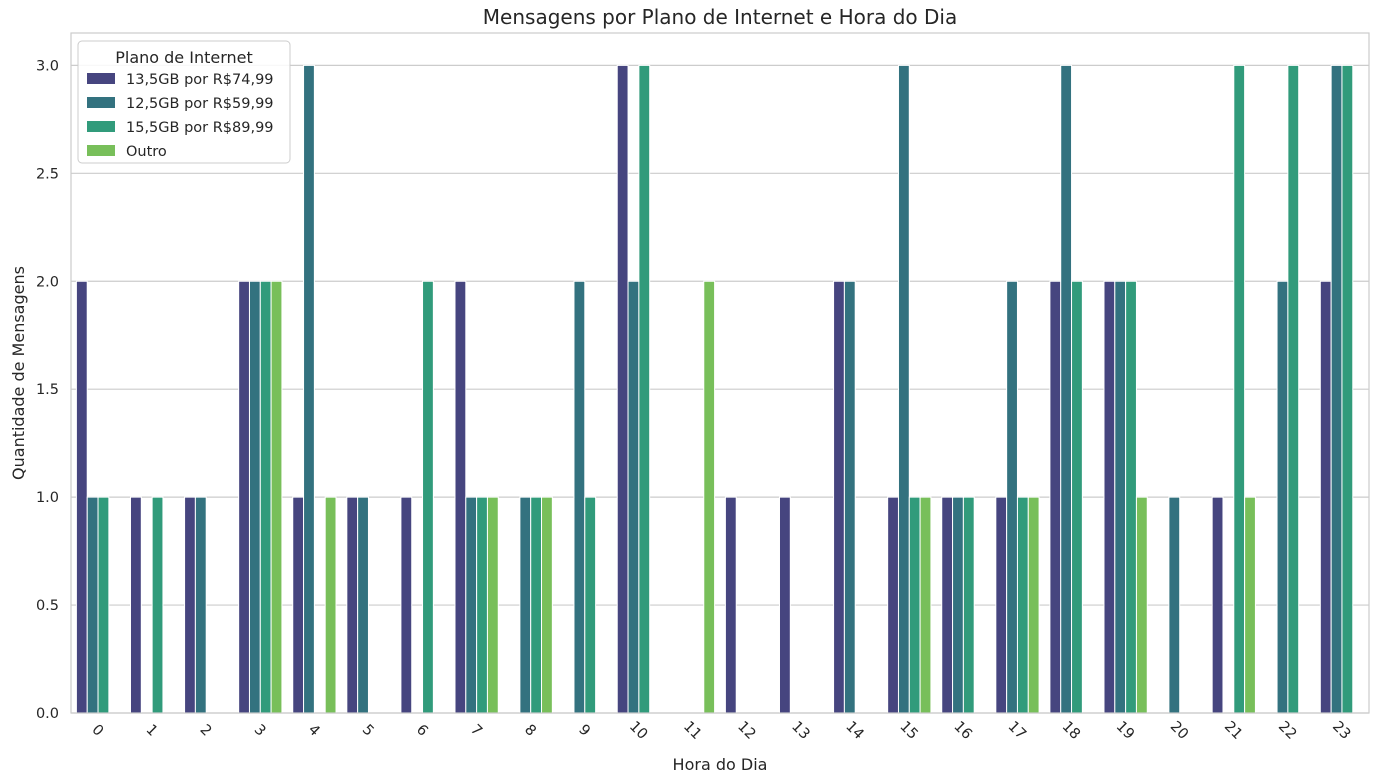 Image resolution: width=1384 pixels, height=784 pixels. Describe the element at coordinates (720, 731) in the screenshot. I see `x-tick-labels: 0 1 2 3 4 5 6 7 8 9 10 11 12 13 14 15 16 17 18 19 20 21 22 23` at that location.